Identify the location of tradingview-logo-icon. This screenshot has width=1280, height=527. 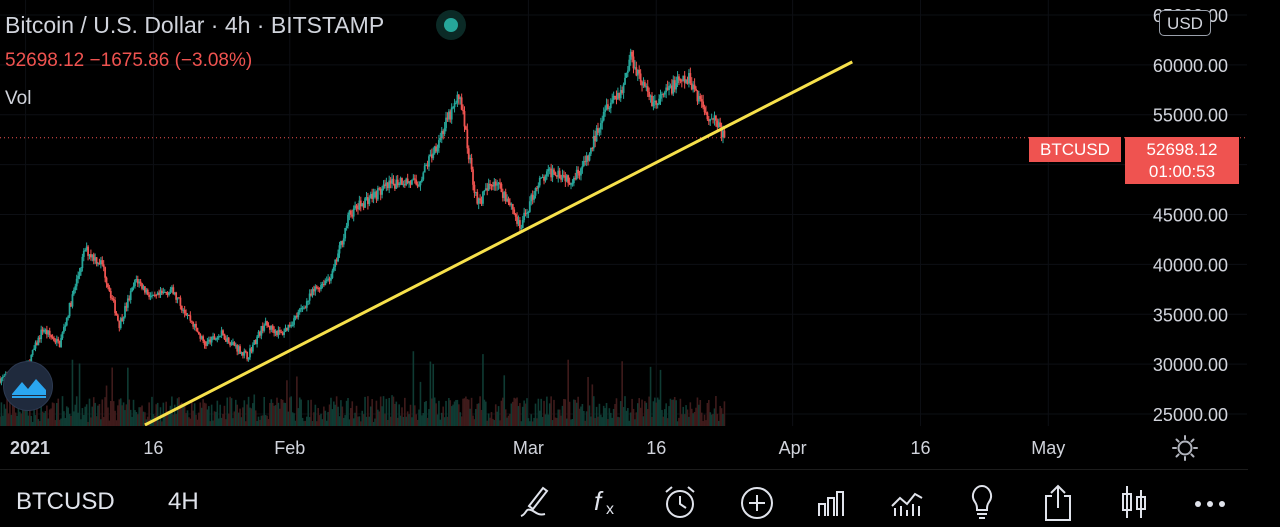
(28, 386).